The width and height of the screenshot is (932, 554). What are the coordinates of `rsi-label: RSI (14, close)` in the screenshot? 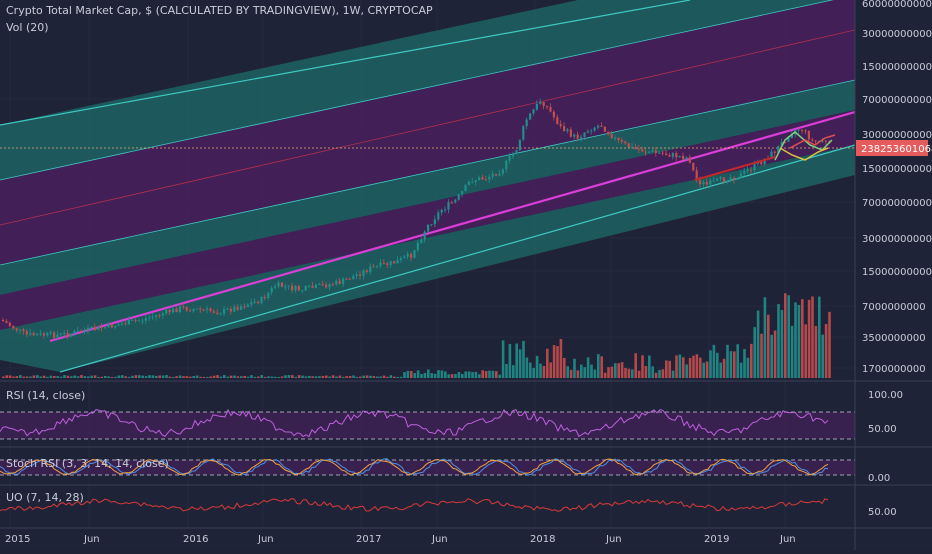 It's located at (46, 395).